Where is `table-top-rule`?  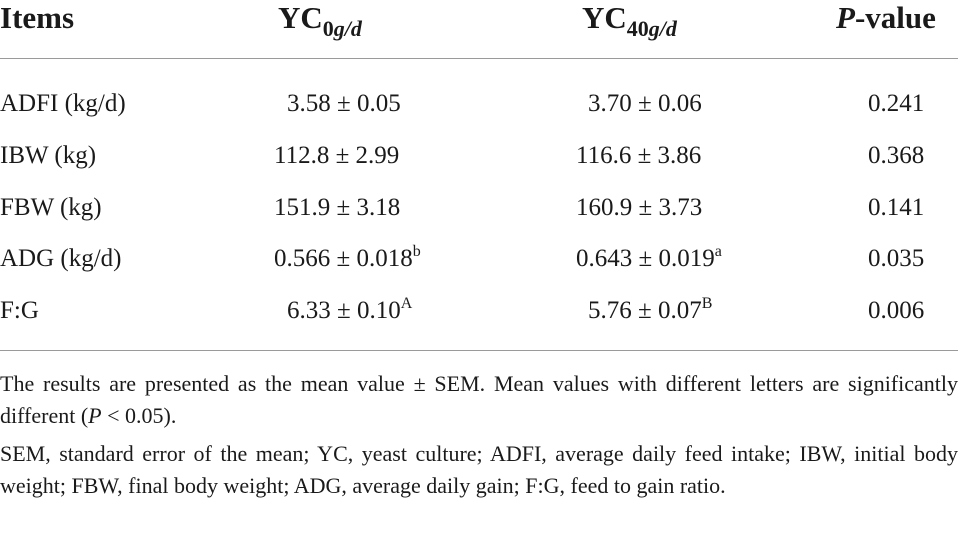 table-top-rule is located at coordinates (479, 58).